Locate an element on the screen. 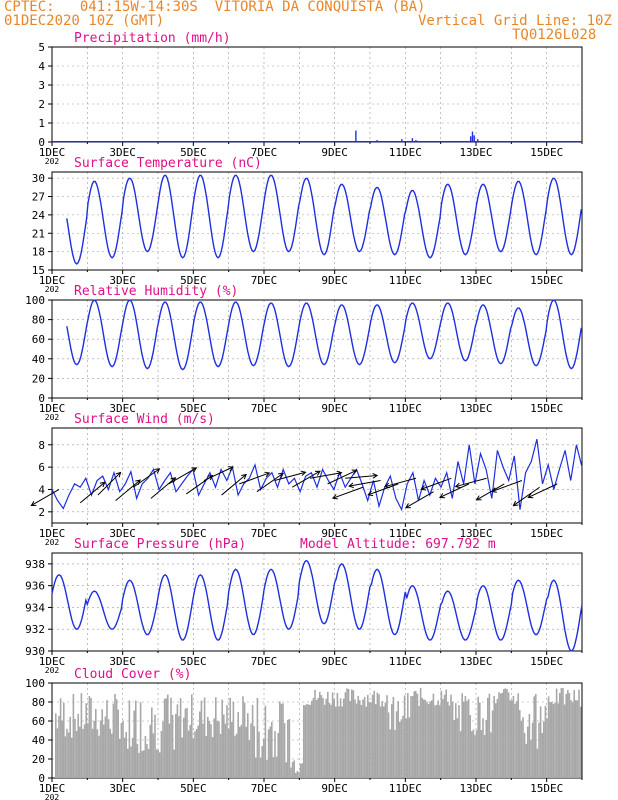  y-tick-label: 936 is located at coordinates (35, 586).